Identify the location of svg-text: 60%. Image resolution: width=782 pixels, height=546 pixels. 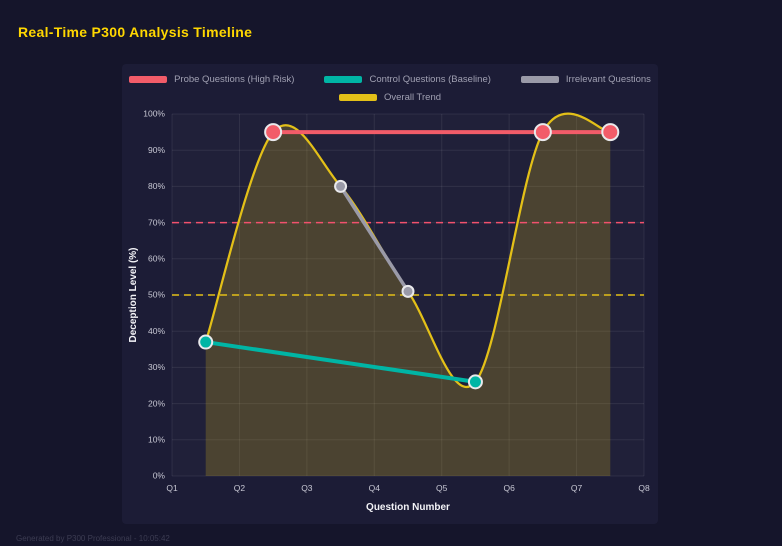
(156, 259).